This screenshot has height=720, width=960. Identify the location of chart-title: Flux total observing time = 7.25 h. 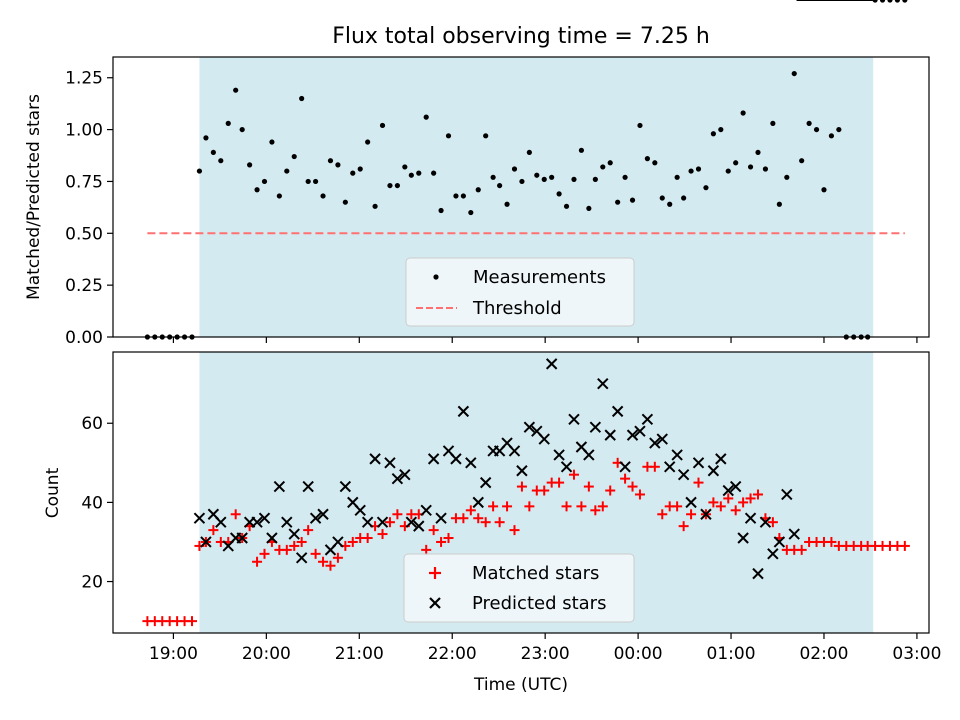
(521, 36).